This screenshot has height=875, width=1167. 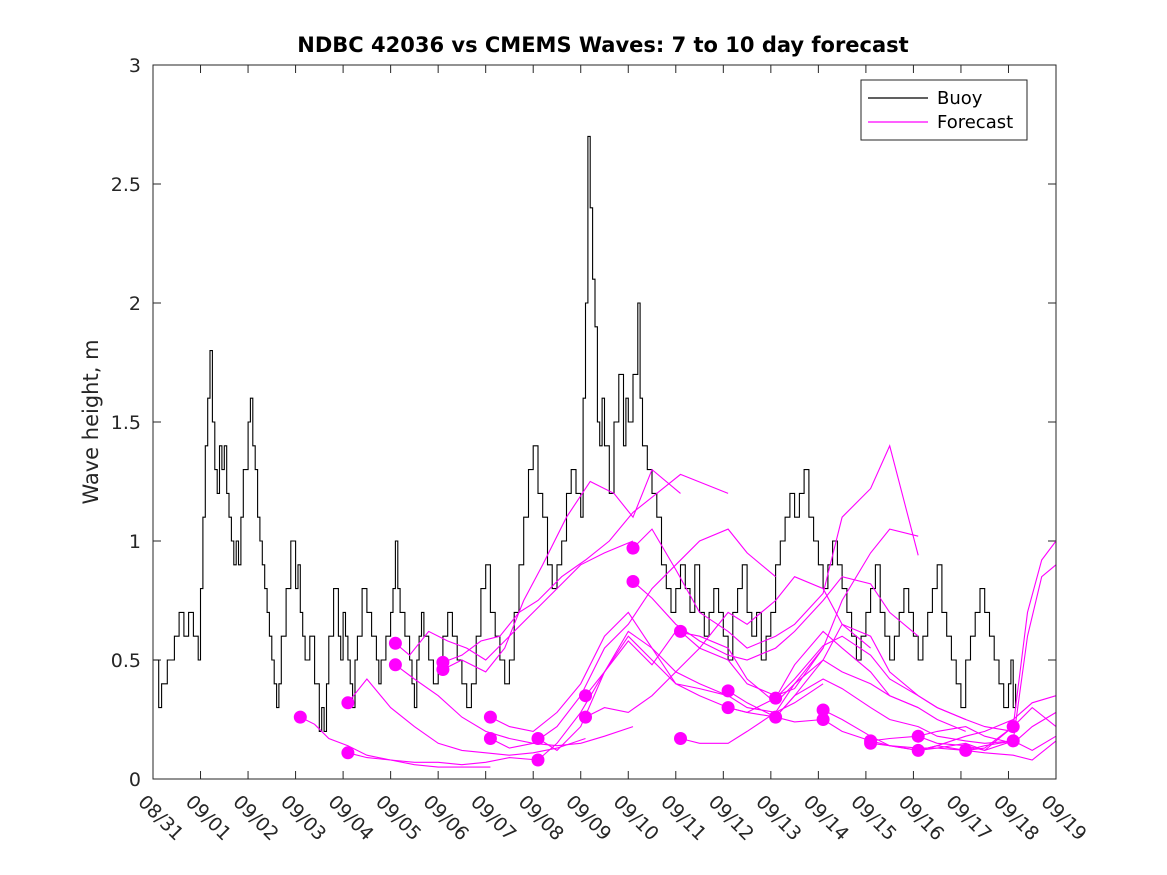 I want to click on x-tick-label: 09/09, so click(x=588, y=818).